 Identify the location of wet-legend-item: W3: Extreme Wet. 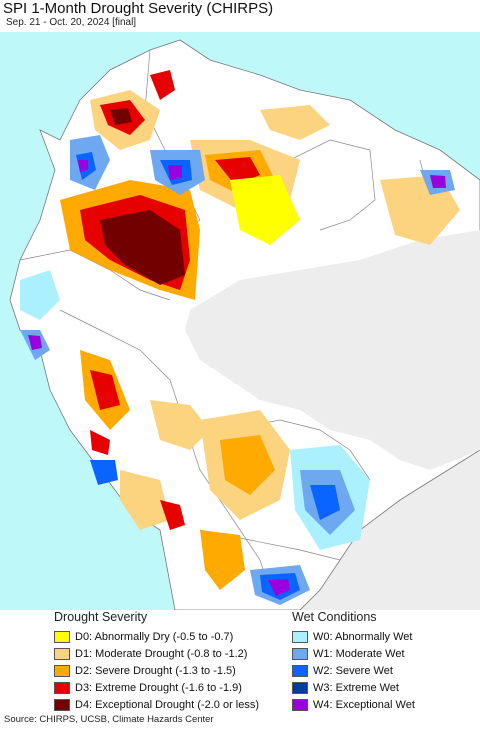
(353, 687).